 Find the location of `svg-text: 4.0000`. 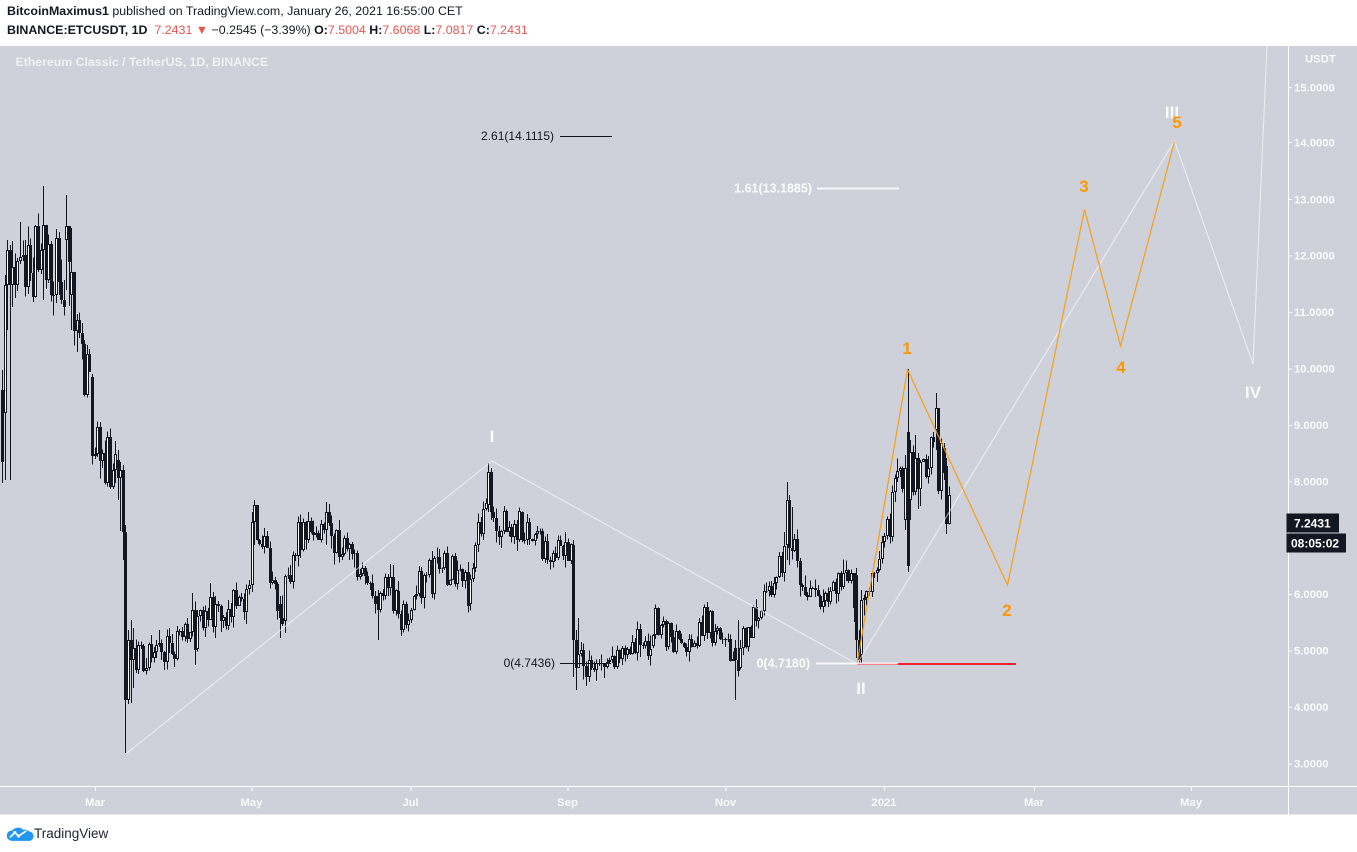

svg-text: 4.0000 is located at coordinates (1311, 708).